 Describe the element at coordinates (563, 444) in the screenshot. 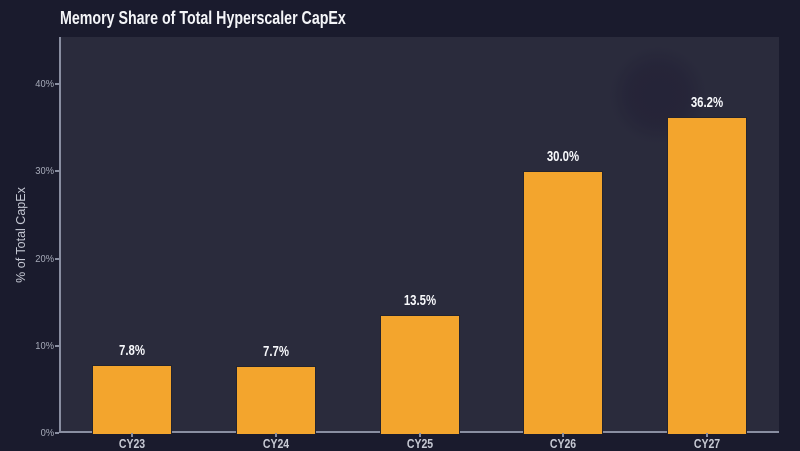

I see `x-tick-label: CY26` at that location.